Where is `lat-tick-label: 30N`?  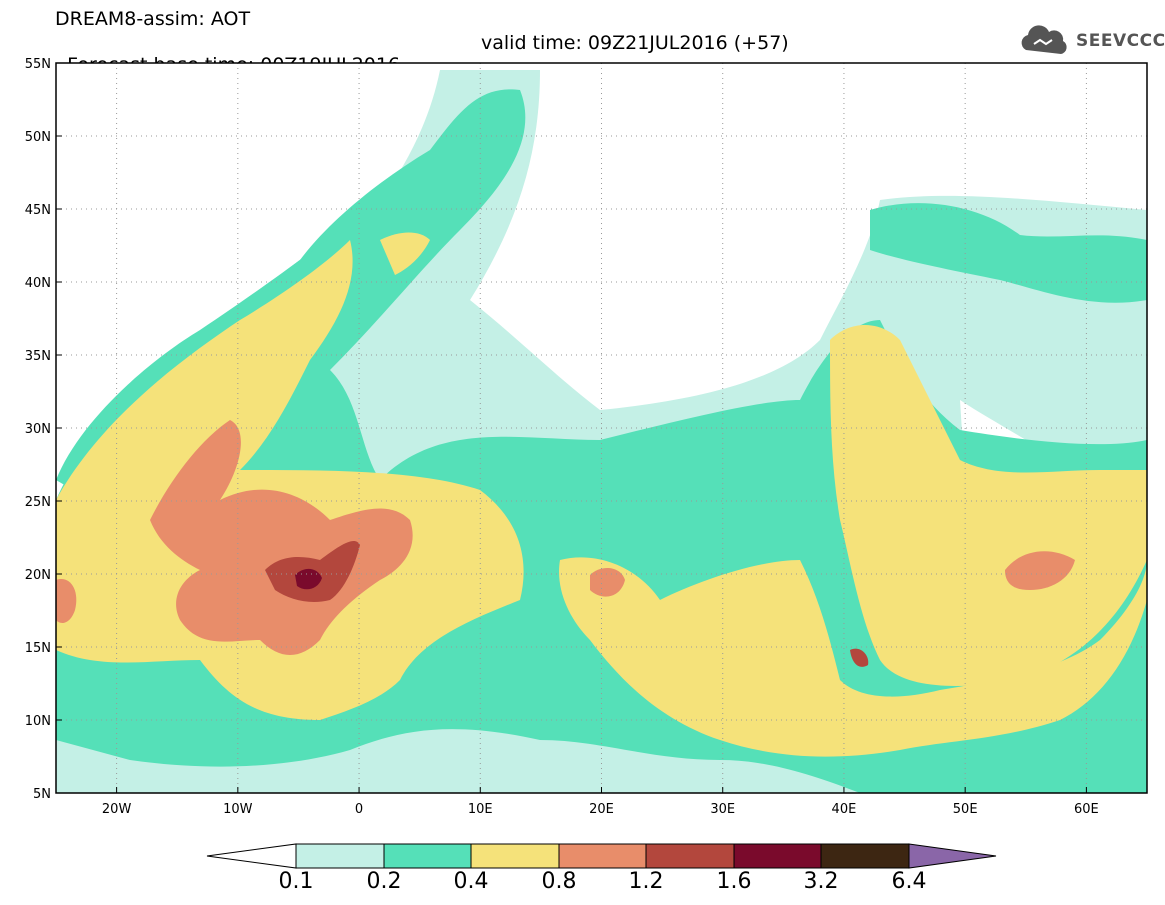
lat-tick-label: 30N is located at coordinates (38, 429).